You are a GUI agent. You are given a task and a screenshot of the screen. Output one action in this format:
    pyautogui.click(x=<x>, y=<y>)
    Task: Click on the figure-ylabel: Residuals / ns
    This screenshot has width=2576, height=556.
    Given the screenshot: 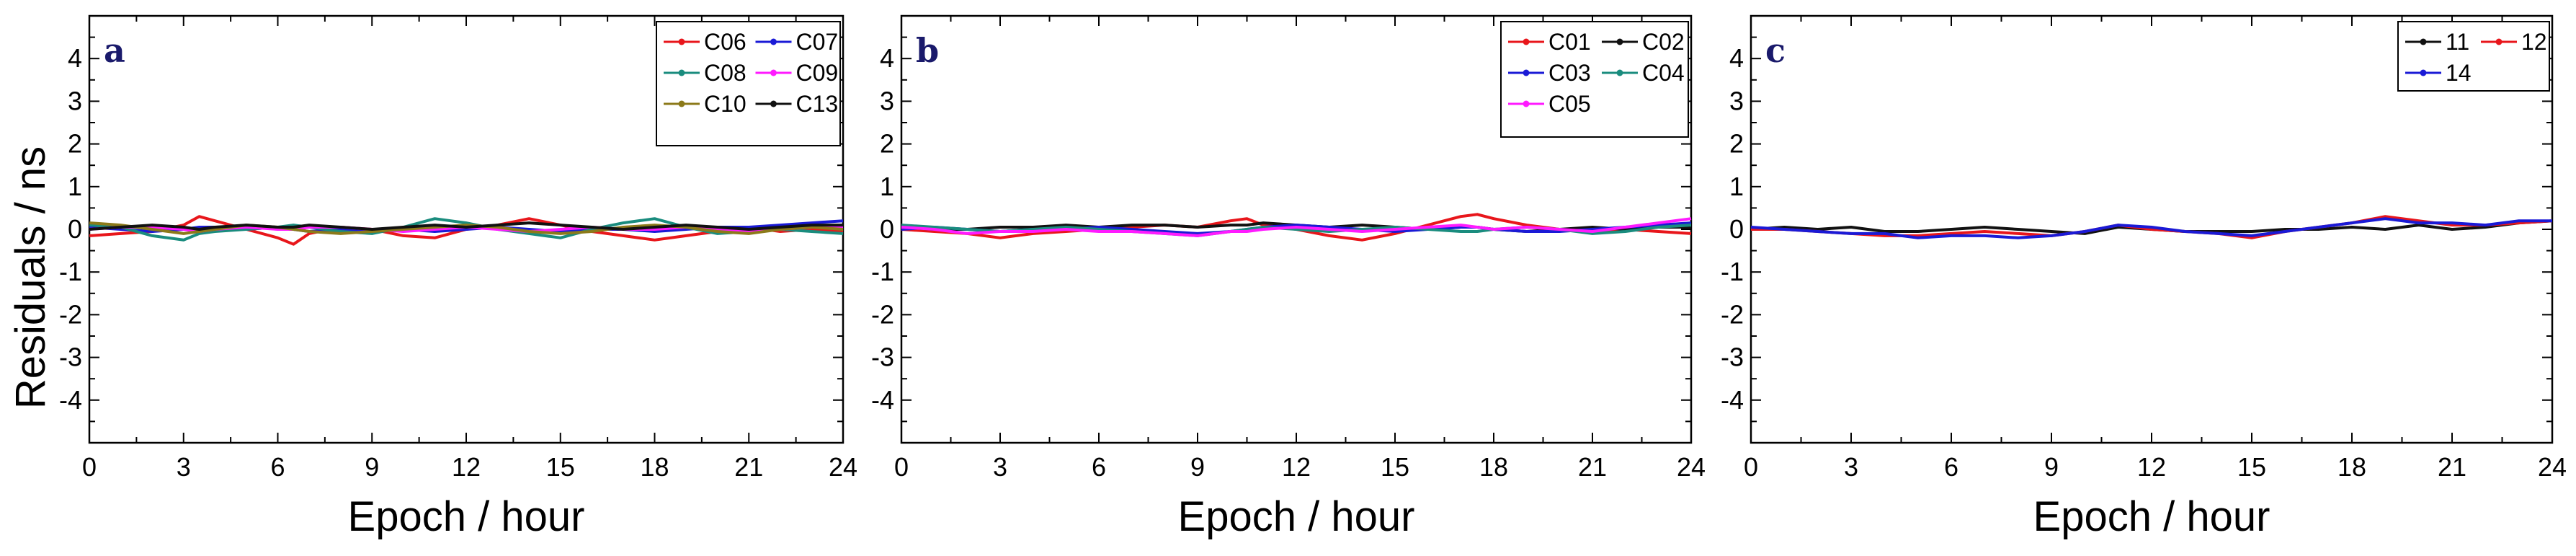 What is the action you would take?
    pyautogui.click(x=30, y=277)
    